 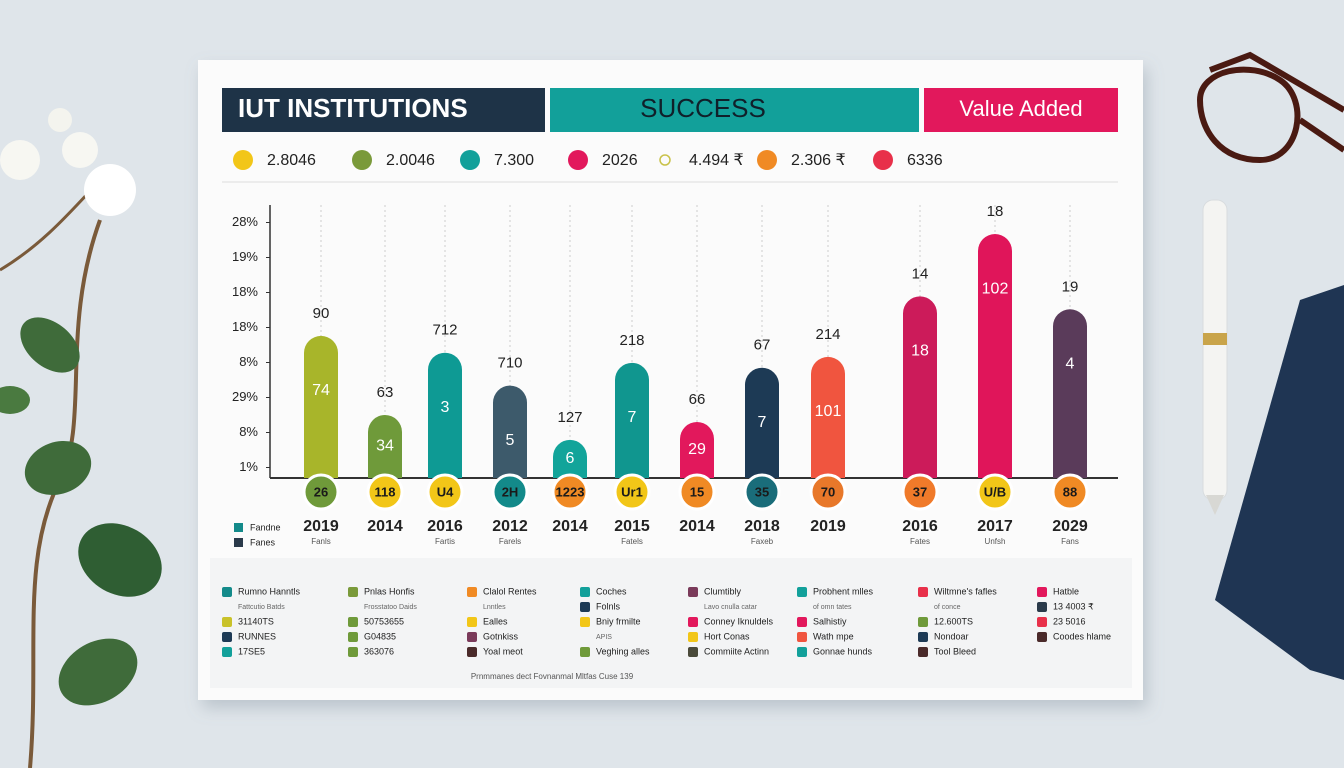 I want to click on bar-top-label: 712, so click(x=444, y=330).